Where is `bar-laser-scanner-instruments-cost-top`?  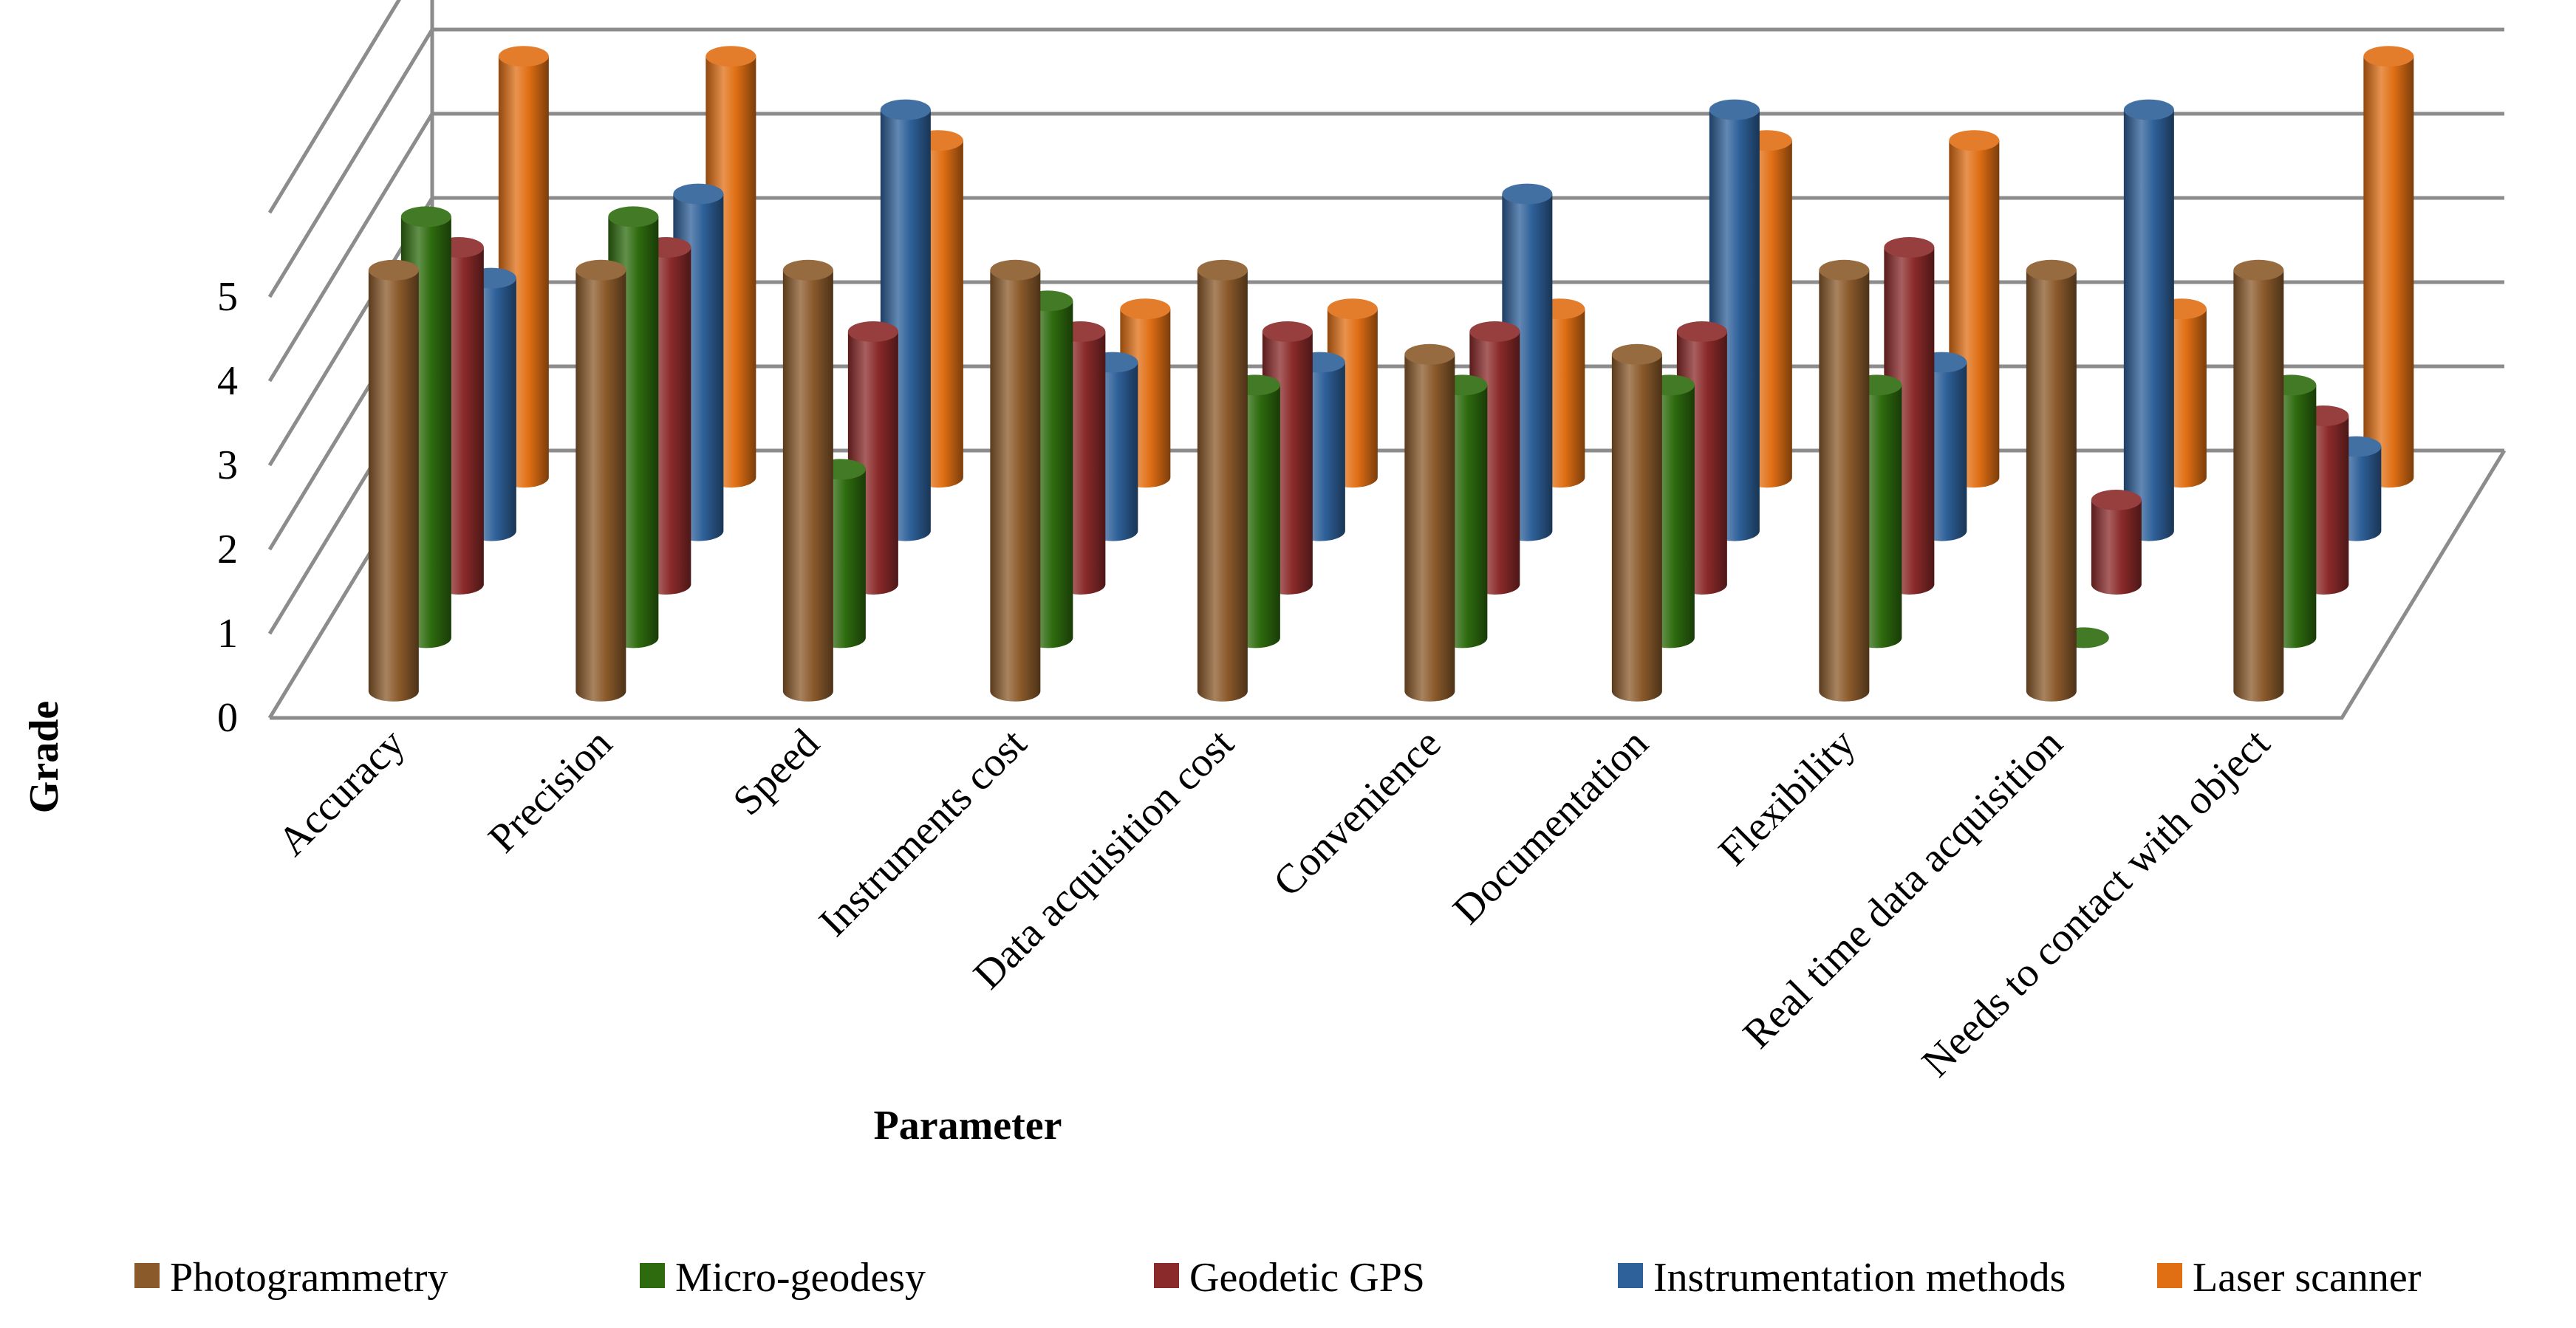
bar-laser-scanner-instruments-cost-top is located at coordinates (1145, 309).